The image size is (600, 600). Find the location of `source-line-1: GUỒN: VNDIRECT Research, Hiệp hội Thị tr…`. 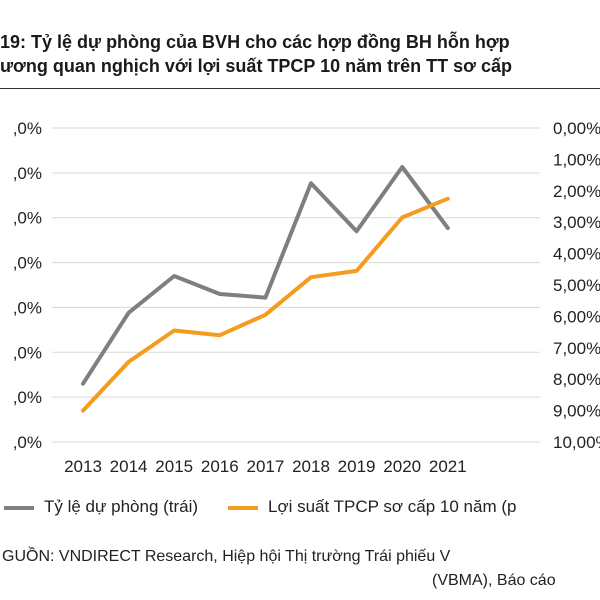

source-line-1: GUỒN: VNDIRECT Research, Hiệp hội Thị tr… is located at coordinates (226, 556).